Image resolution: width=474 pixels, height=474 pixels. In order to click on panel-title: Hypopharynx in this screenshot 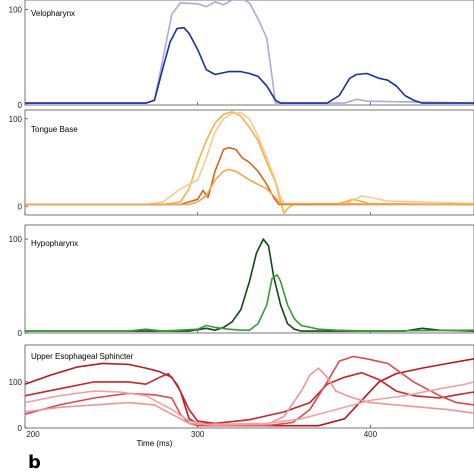, I will do `click(54, 243)`.